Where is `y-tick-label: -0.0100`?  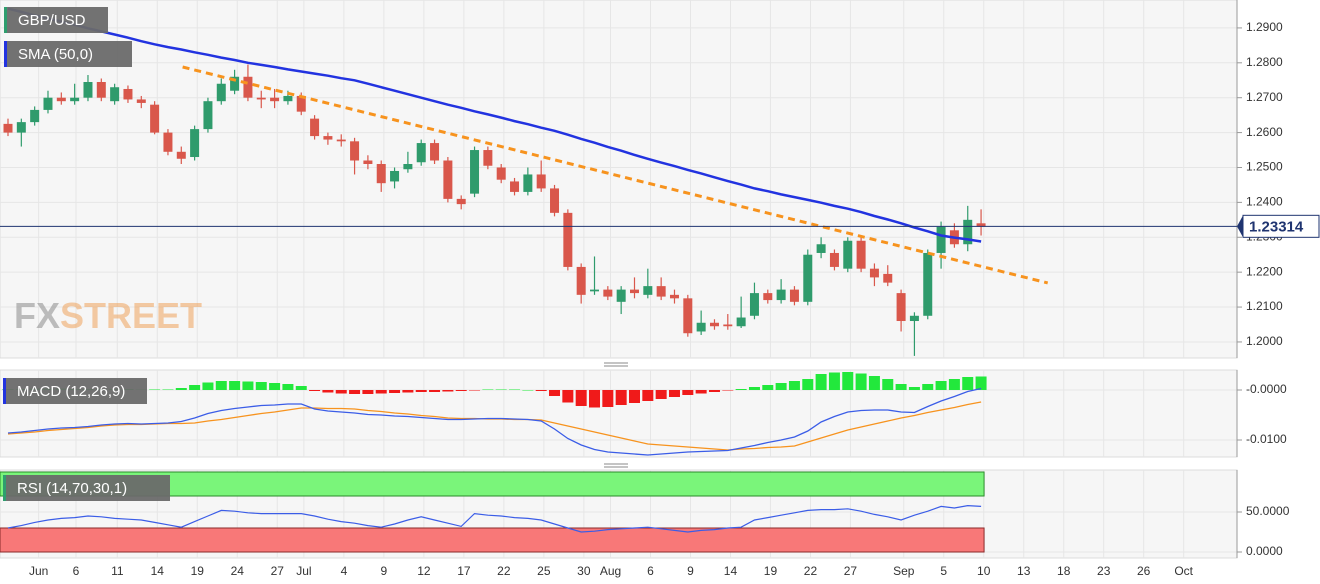 y-tick-label: -0.0100 is located at coordinates (1266, 439).